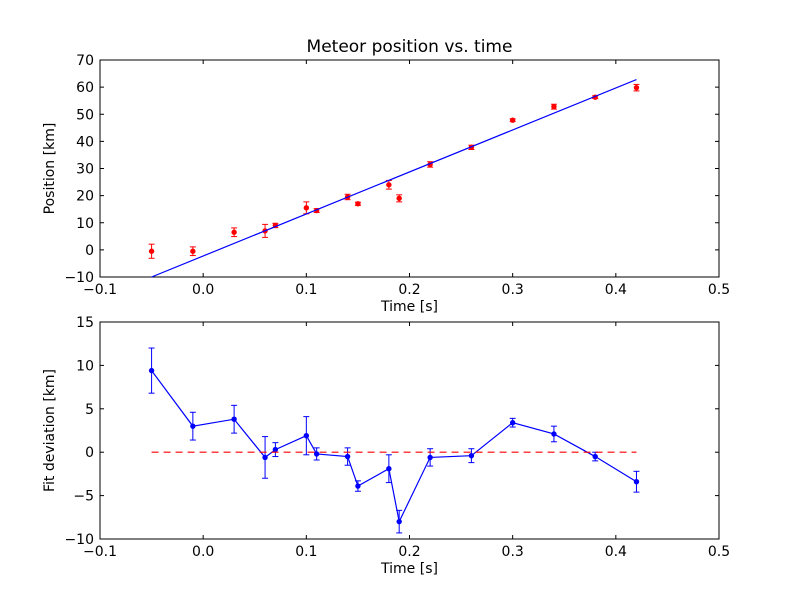 The width and height of the screenshot is (800, 600). What do you see at coordinates (85, 115) in the screenshot?
I see `y-tick-label: 50` at bounding box center [85, 115].